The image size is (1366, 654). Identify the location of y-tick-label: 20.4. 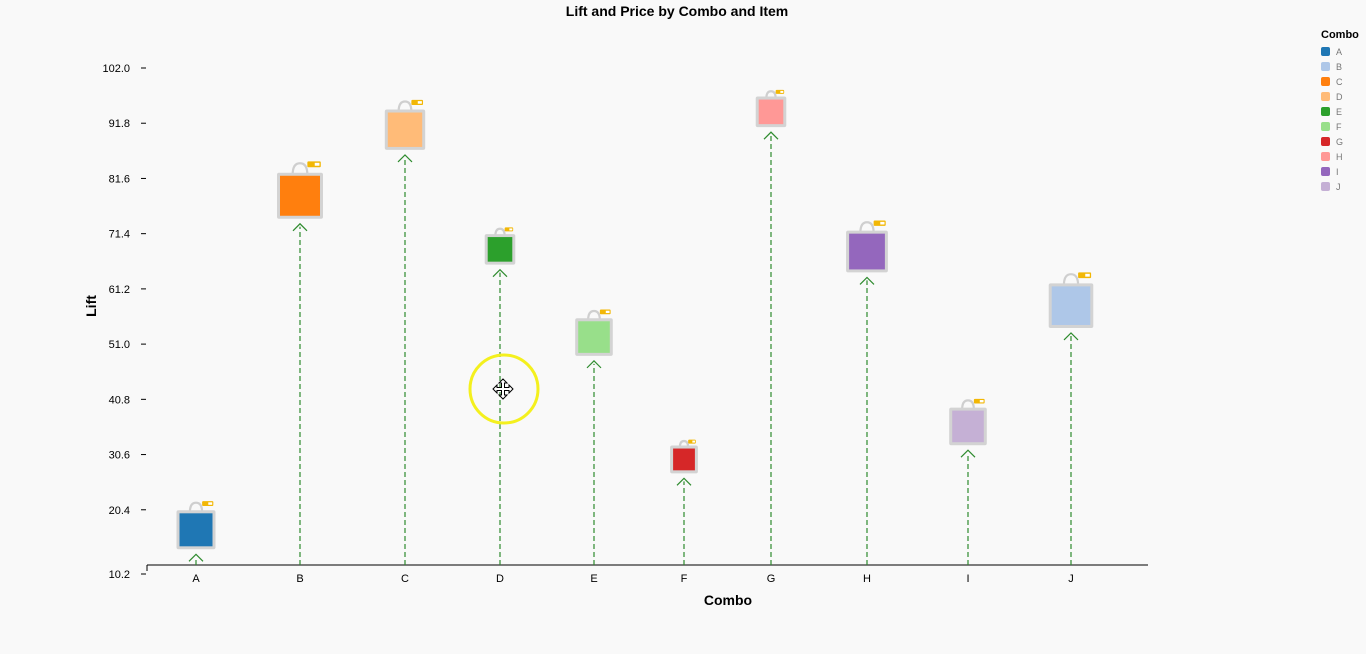
(119, 511).